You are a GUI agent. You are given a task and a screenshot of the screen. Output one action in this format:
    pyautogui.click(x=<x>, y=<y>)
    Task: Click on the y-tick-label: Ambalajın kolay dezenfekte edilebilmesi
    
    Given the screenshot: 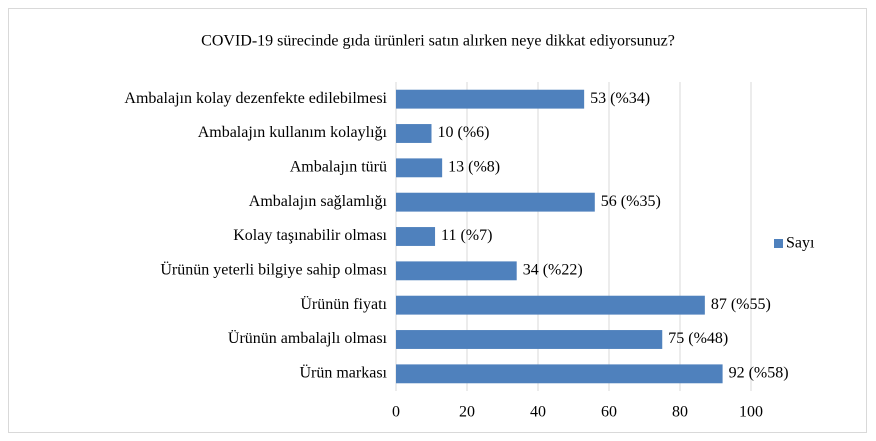 What is the action you would take?
    pyautogui.click(x=255, y=98)
    